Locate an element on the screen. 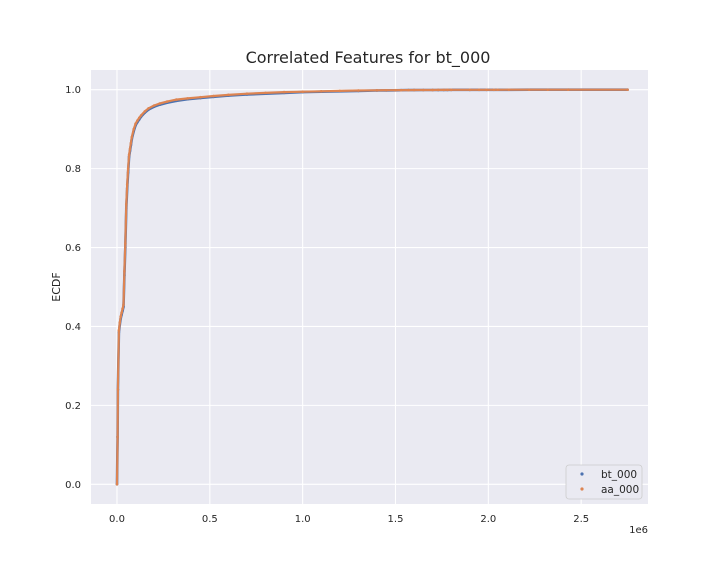 The height and width of the screenshot is (576, 720). y-tick-label: 1.0 is located at coordinates (73, 90).